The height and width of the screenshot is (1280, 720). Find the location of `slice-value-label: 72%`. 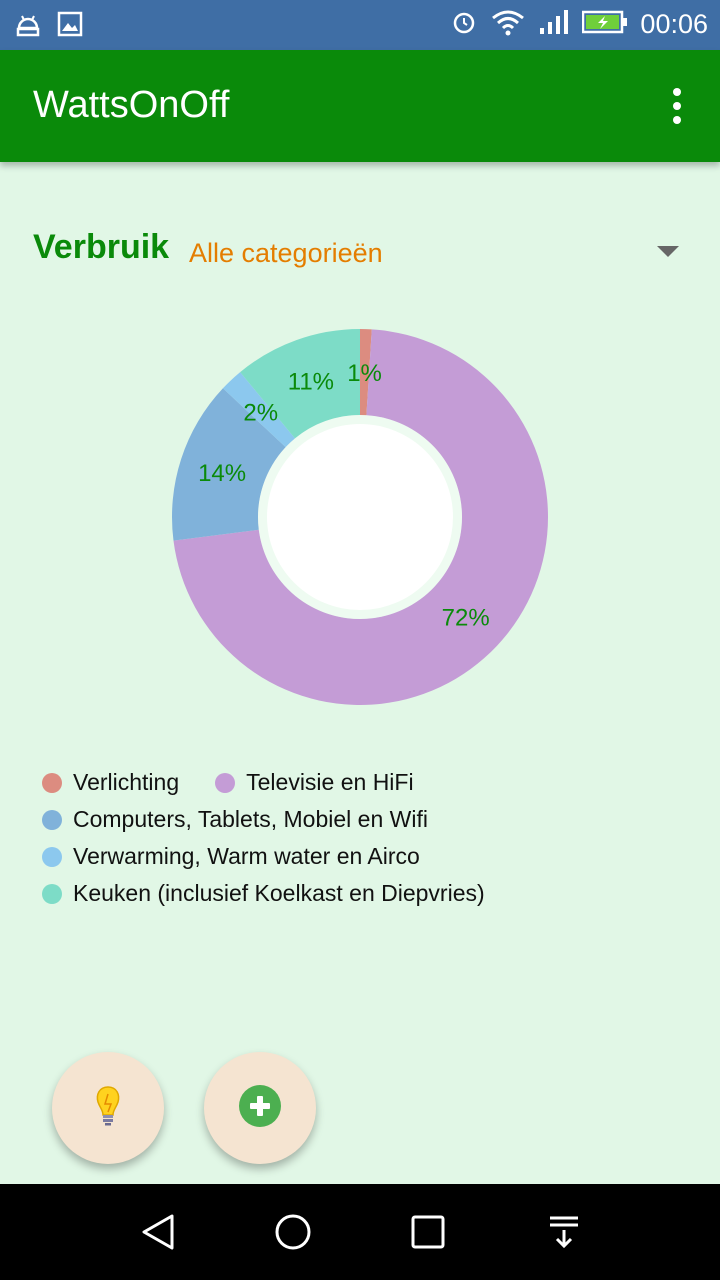

slice-value-label: 72% is located at coordinates (466, 617).